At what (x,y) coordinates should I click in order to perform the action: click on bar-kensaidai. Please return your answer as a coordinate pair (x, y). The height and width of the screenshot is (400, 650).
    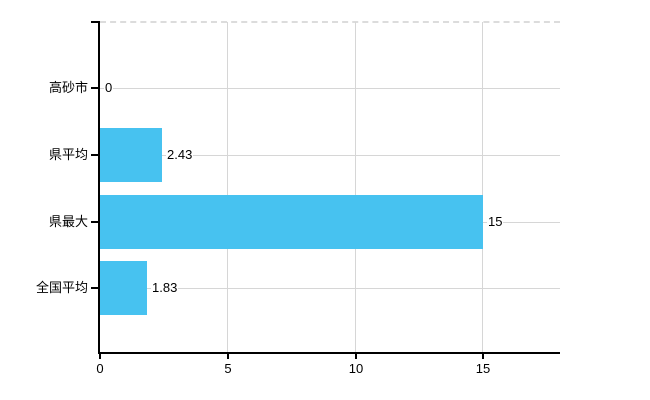
    Looking at the image, I should click on (291, 222).